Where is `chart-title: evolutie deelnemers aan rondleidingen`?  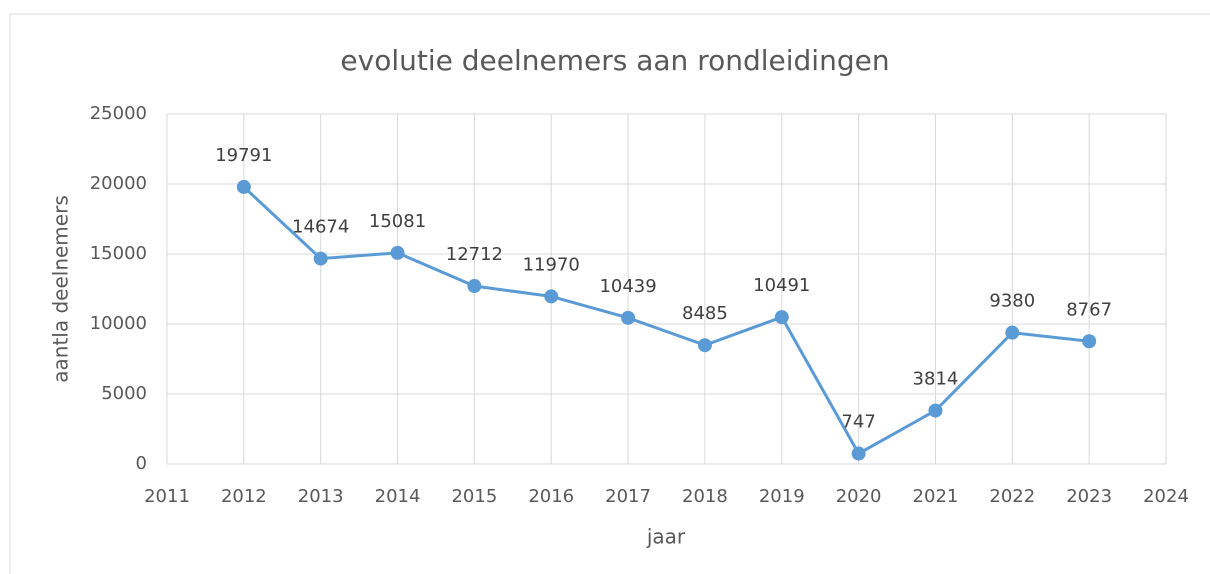 chart-title: evolutie deelnemers aan rondleidingen is located at coordinates (614, 60).